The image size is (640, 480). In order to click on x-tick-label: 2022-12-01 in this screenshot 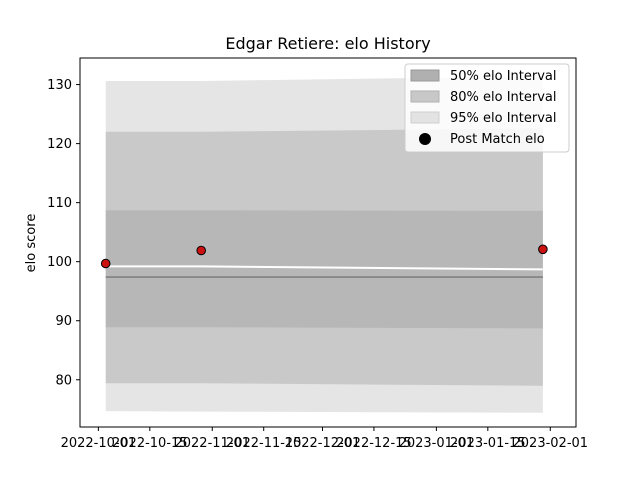, I will do `click(323, 443)`.